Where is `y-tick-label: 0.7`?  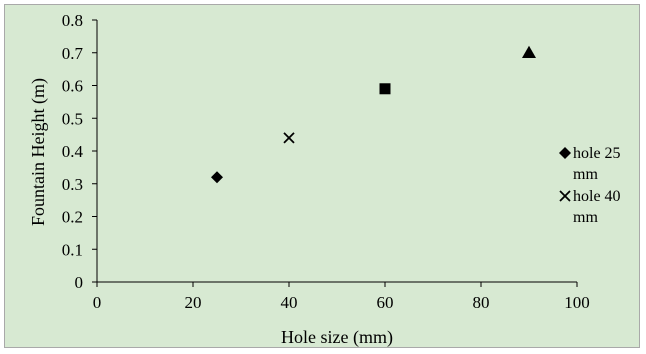 y-tick-label: 0.7 is located at coordinates (73, 53).